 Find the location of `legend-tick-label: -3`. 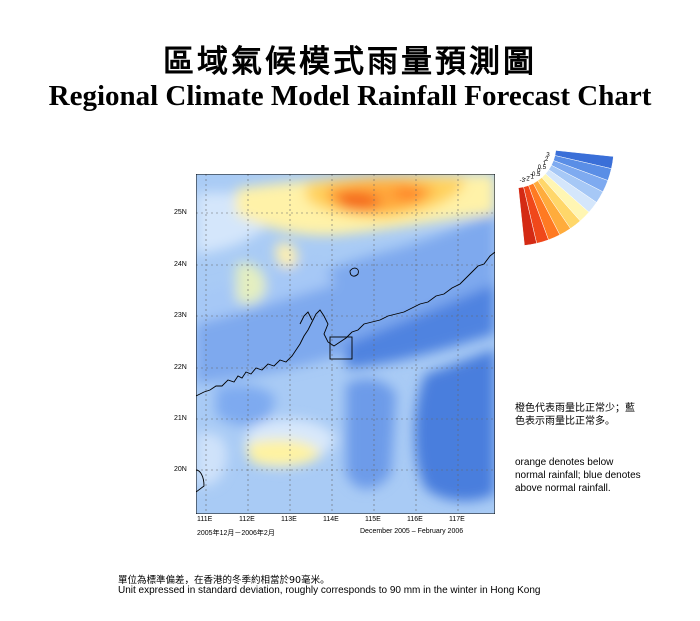

legend-tick-label: -3 is located at coordinates (523, 181).